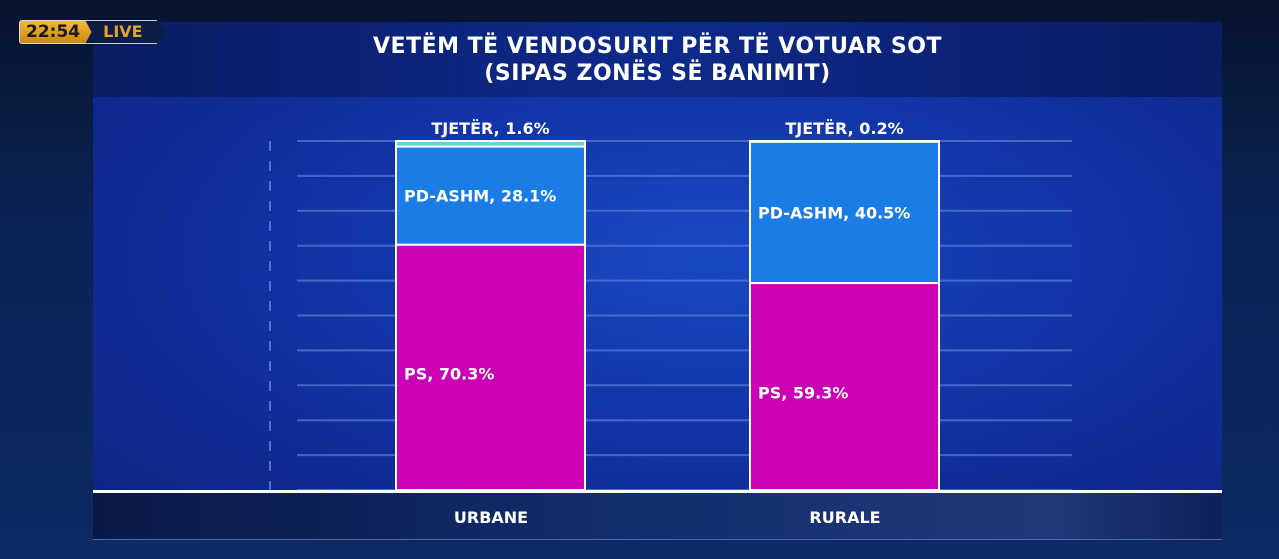  What do you see at coordinates (57, 32) in the screenshot?
I see `clock: 22:54` at bounding box center [57, 32].